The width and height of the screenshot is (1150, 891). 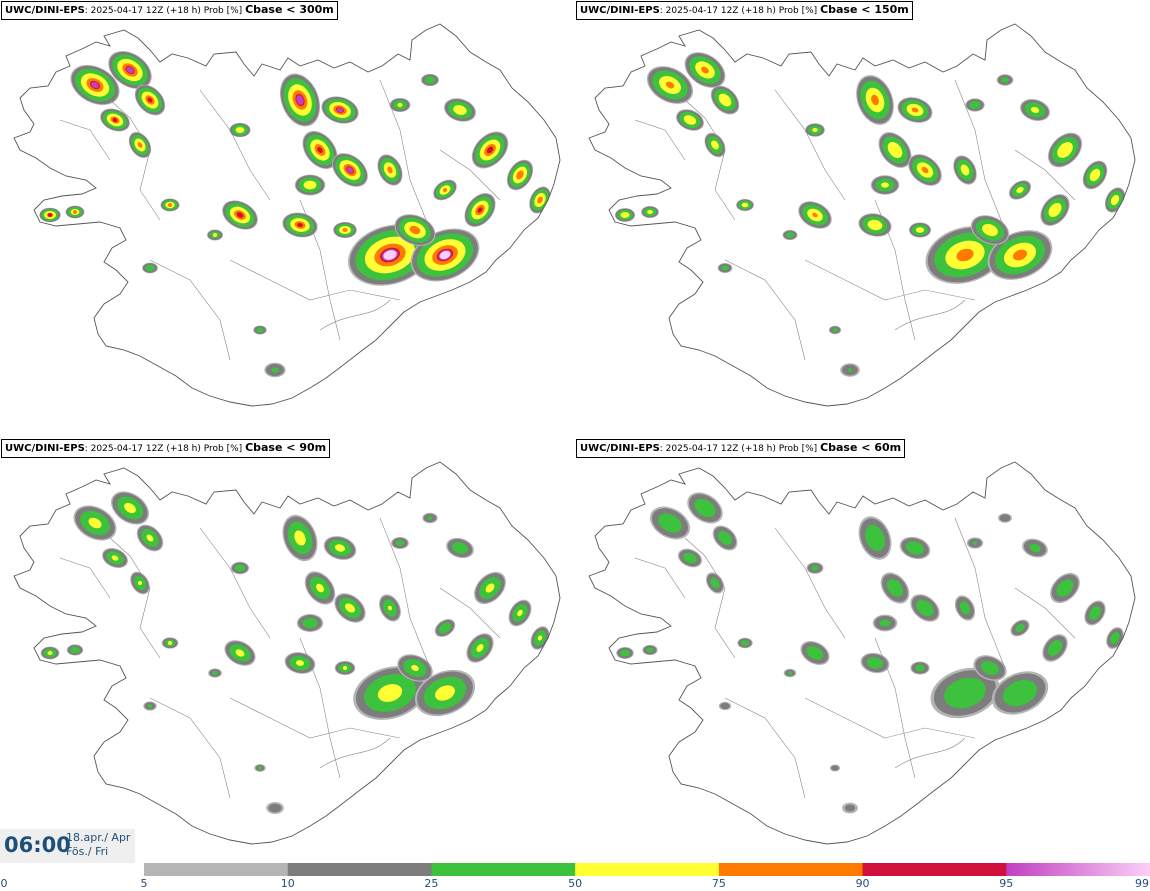 I want to click on colorbar-tick-label: 90, so click(x=862, y=883).